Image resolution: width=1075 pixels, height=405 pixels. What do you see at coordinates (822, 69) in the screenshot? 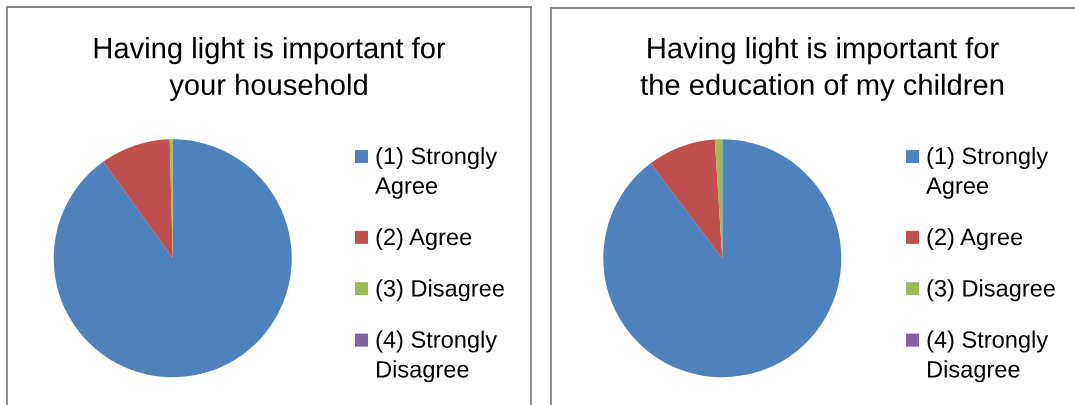
I see `chart-title: Having light is important for the education of my children` at bounding box center [822, 69].